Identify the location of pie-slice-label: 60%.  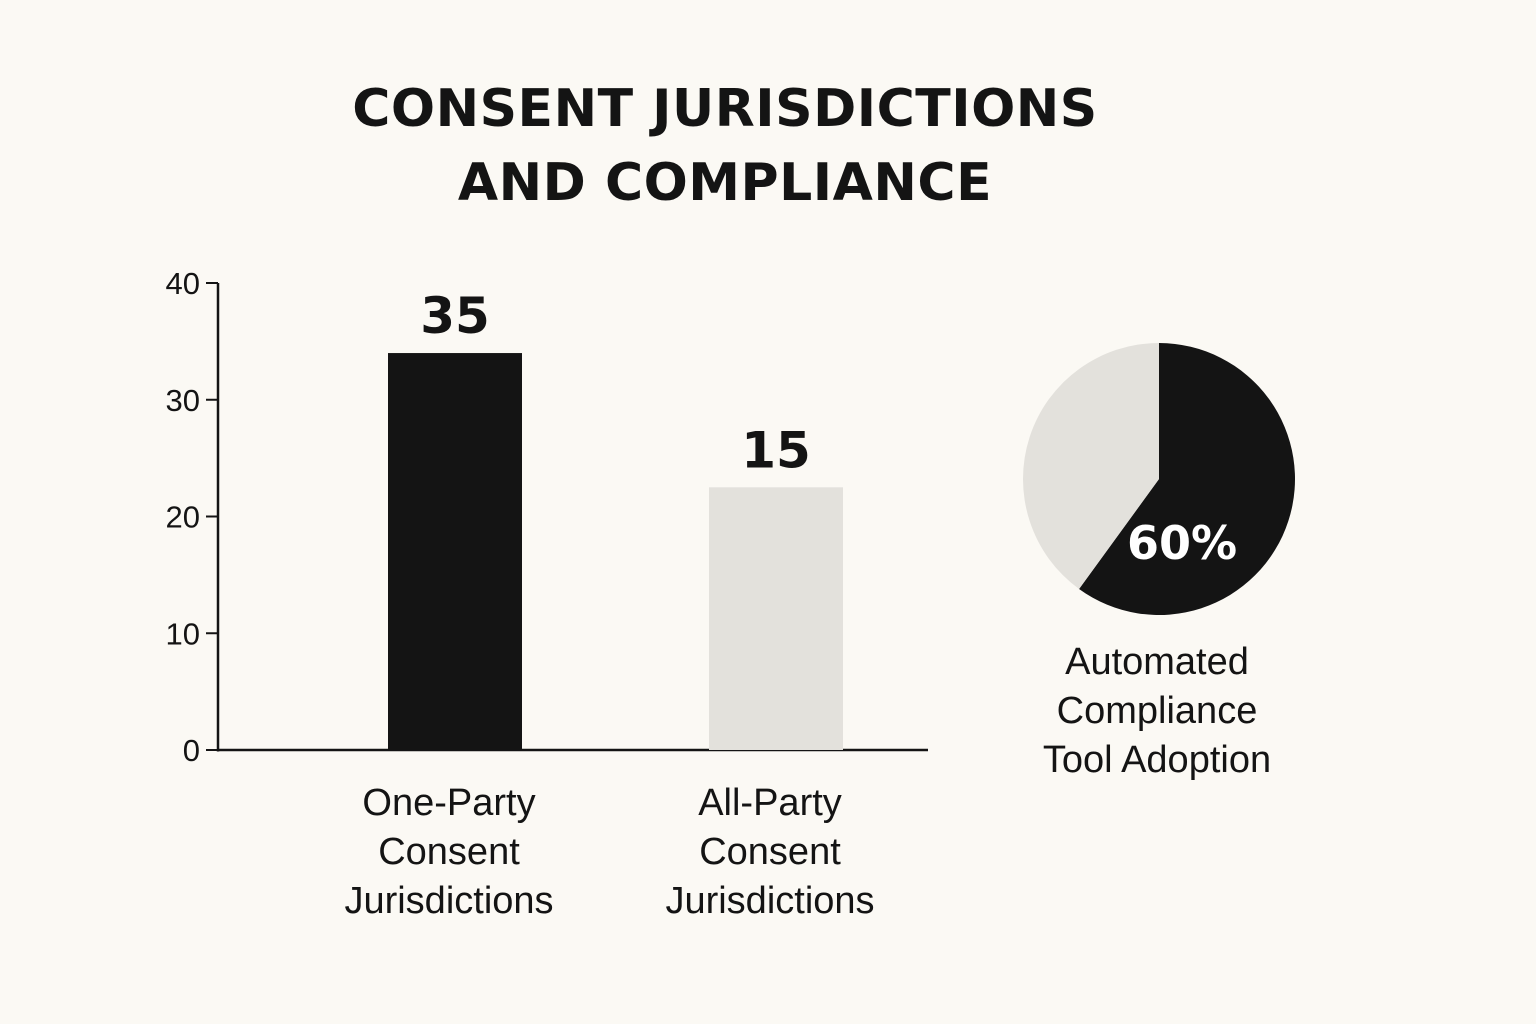
(1182, 543).